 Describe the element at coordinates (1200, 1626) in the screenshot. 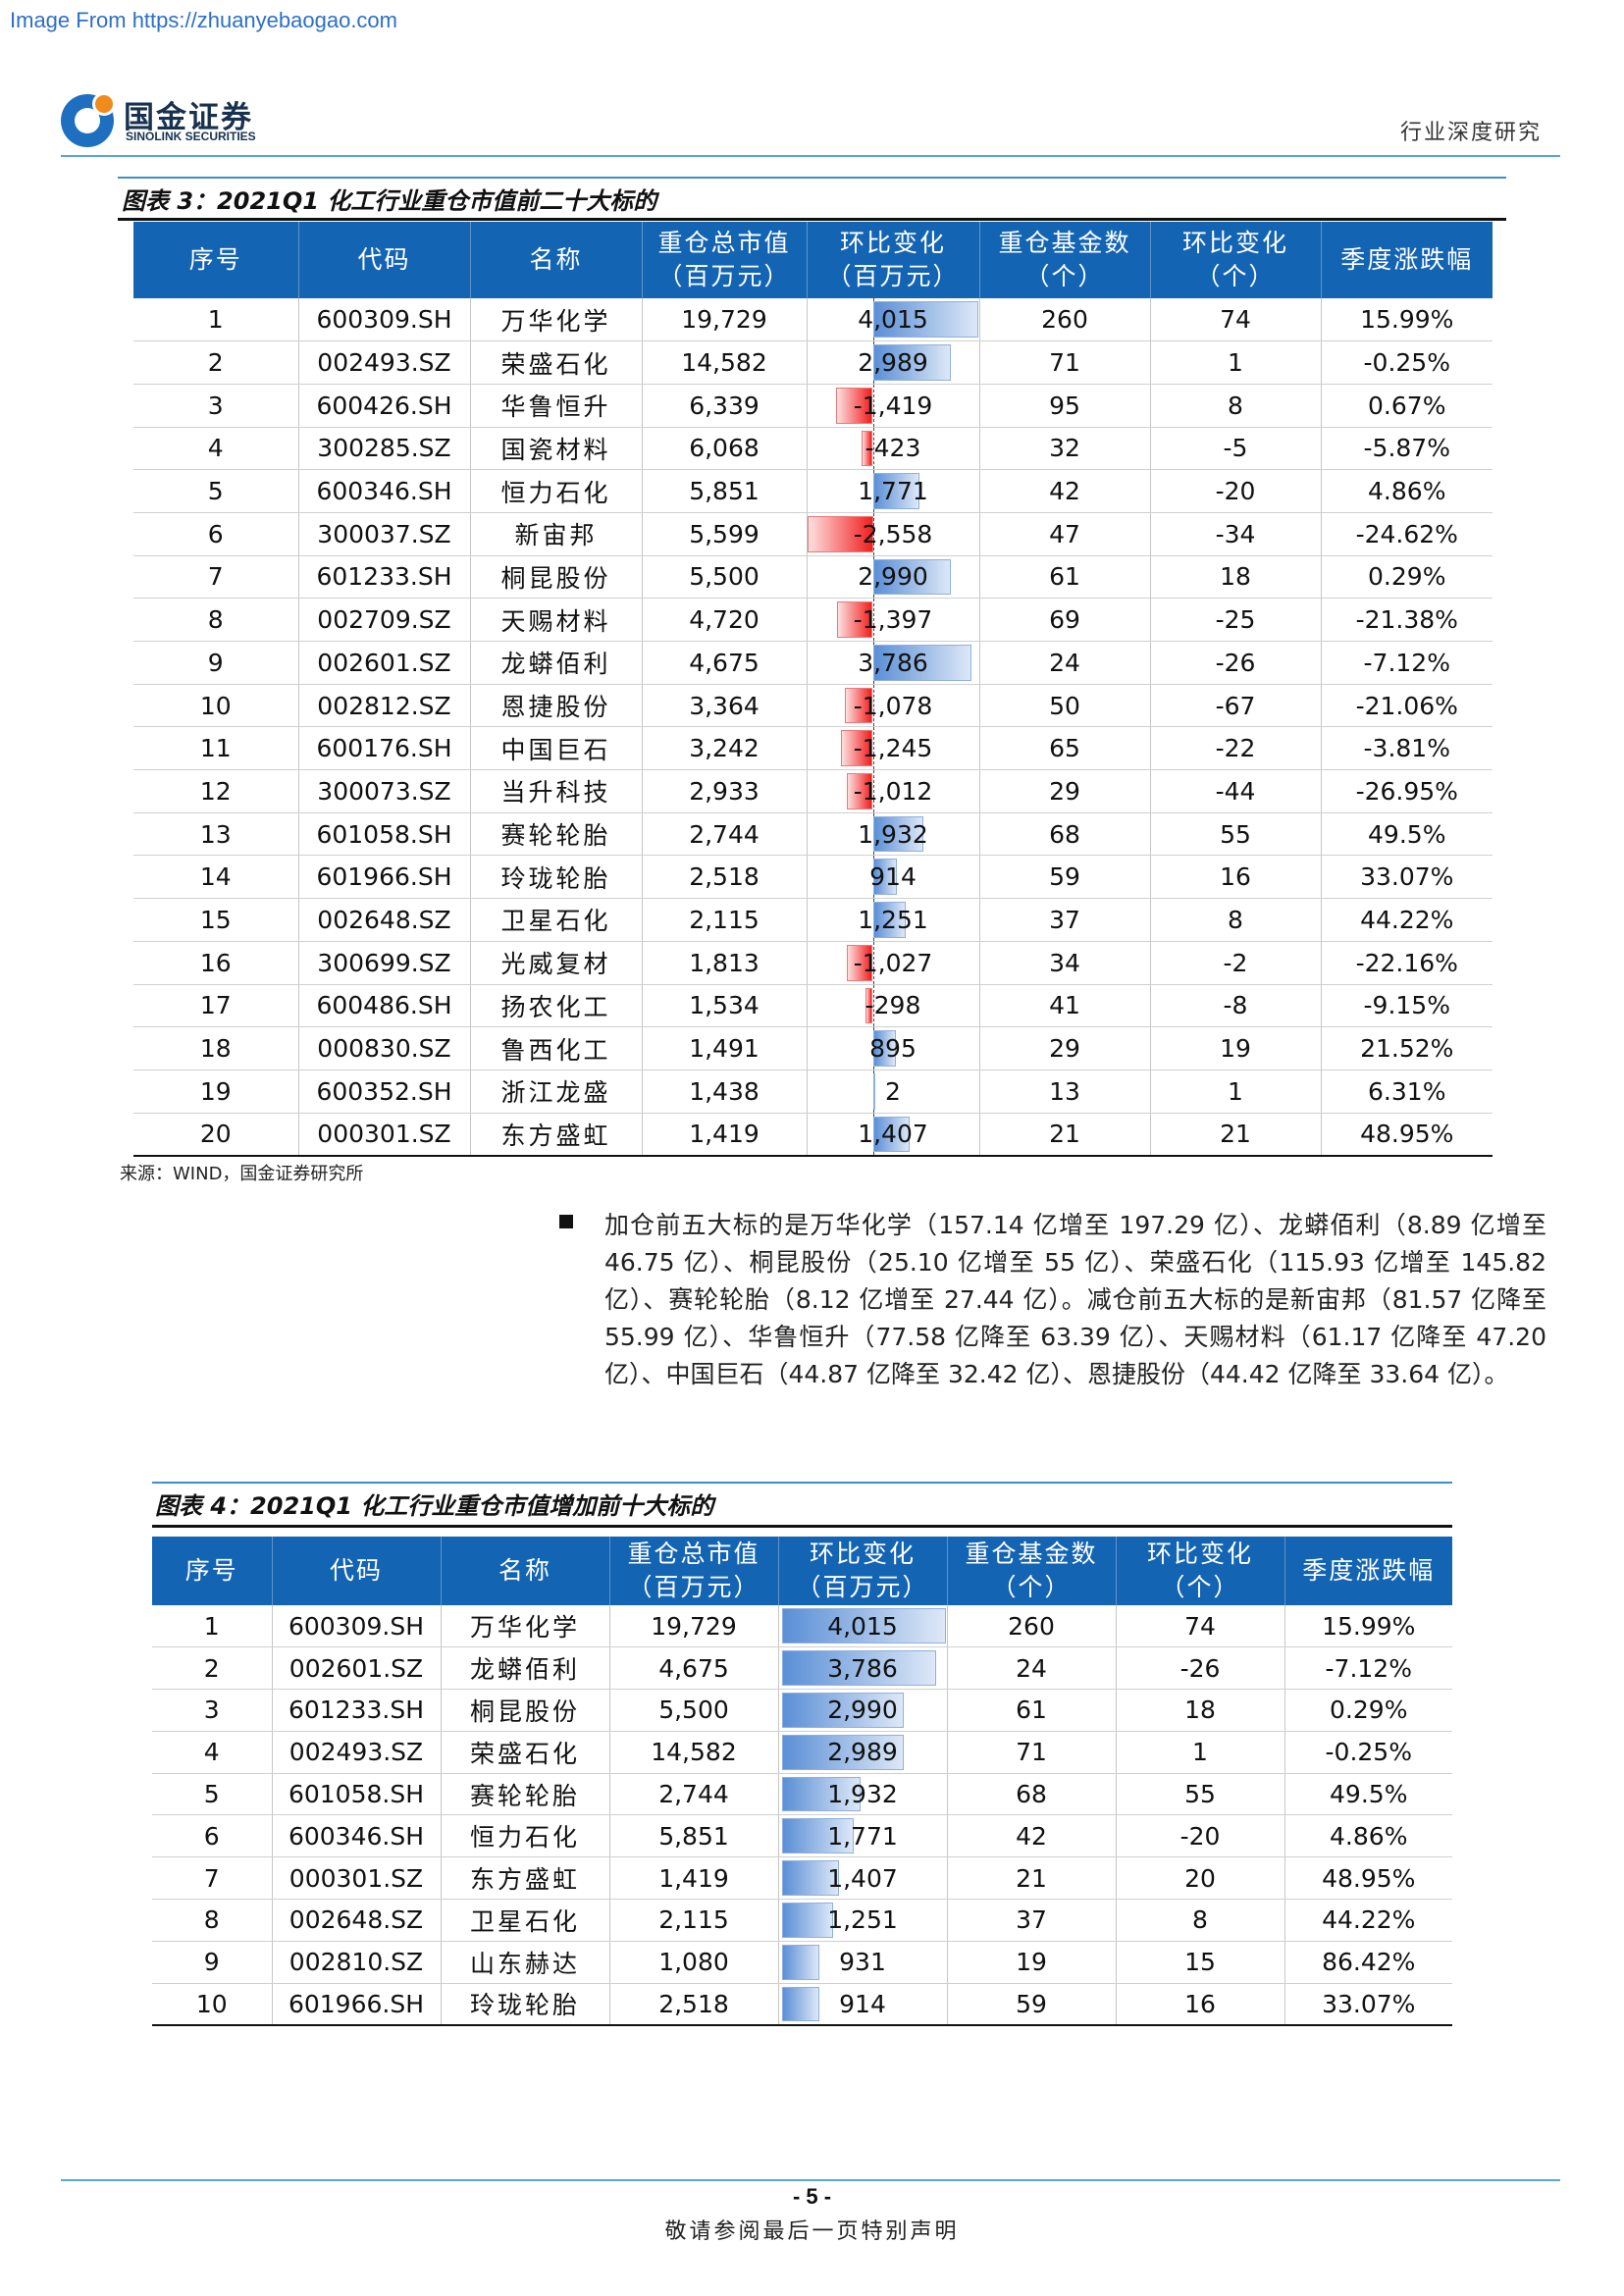

I see `cell-fund-change: 74` at that location.